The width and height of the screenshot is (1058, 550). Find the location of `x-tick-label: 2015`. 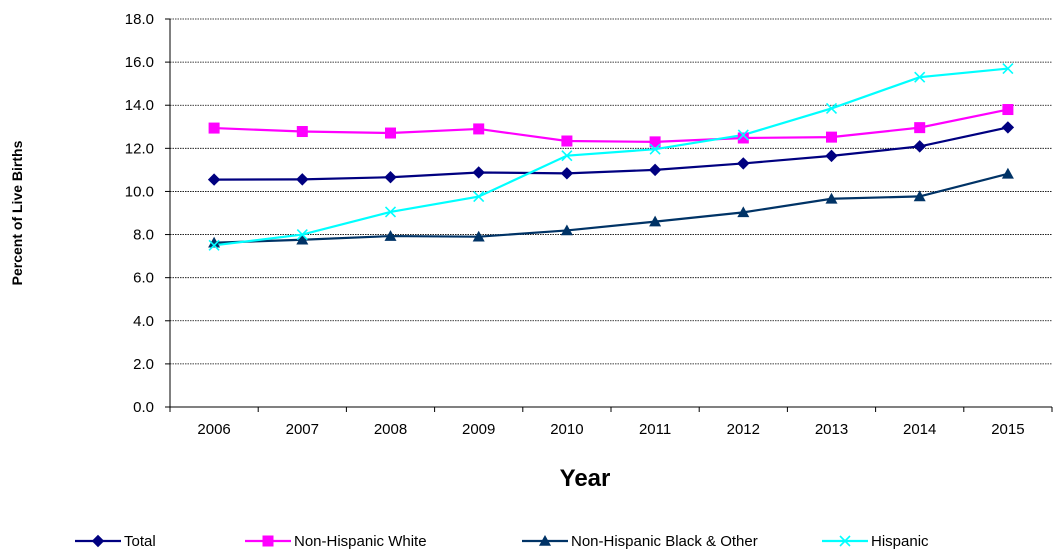

x-tick-label: 2015 is located at coordinates (1007, 429).